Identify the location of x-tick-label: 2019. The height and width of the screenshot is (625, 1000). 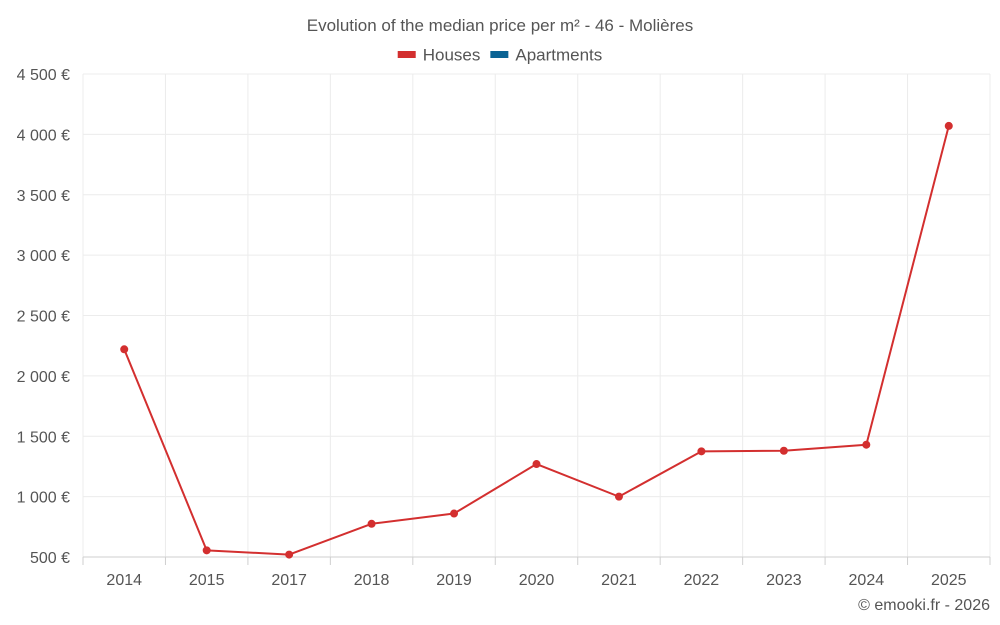
(454, 580).